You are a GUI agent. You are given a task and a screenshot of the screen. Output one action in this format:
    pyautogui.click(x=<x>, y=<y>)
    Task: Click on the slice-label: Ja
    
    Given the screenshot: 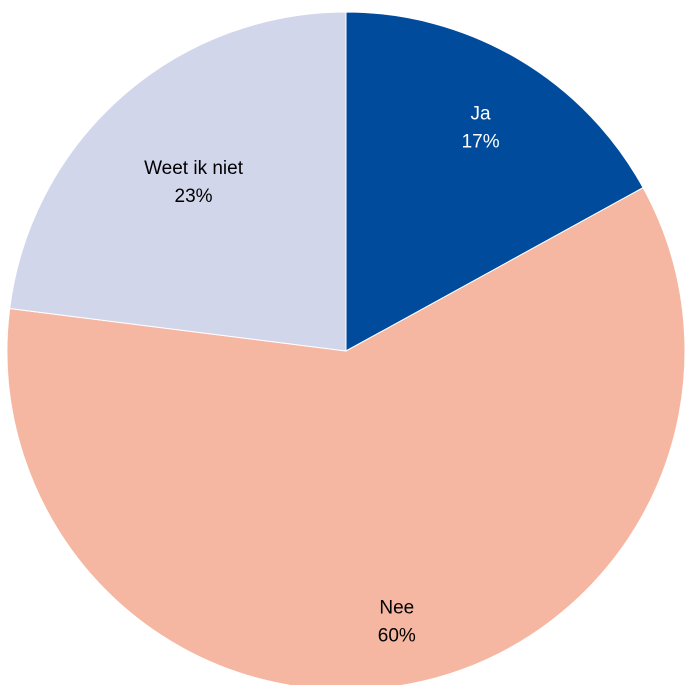 What is the action you would take?
    pyautogui.click(x=481, y=113)
    